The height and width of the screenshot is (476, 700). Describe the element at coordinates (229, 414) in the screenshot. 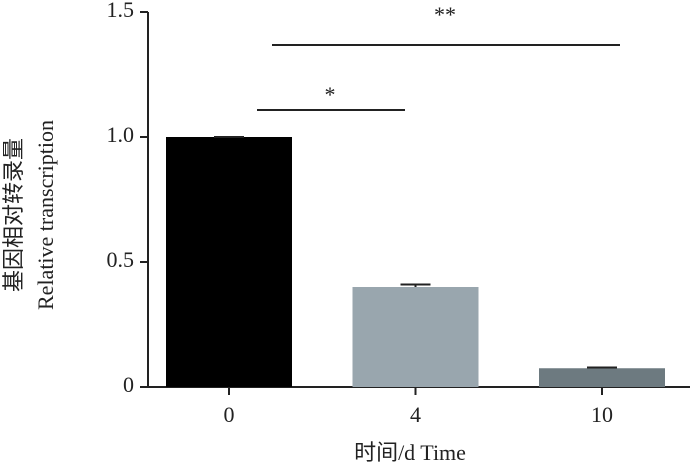

I see `x-tick-label: 0` at that location.